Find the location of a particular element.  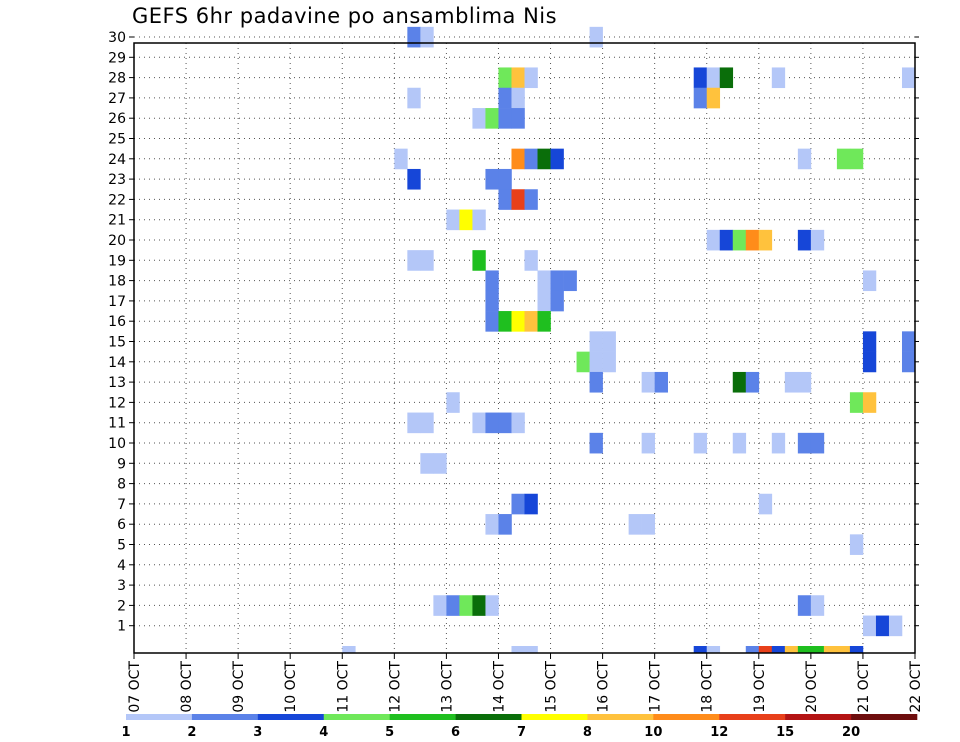

y-tick-label: 24 is located at coordinates (117, 160).